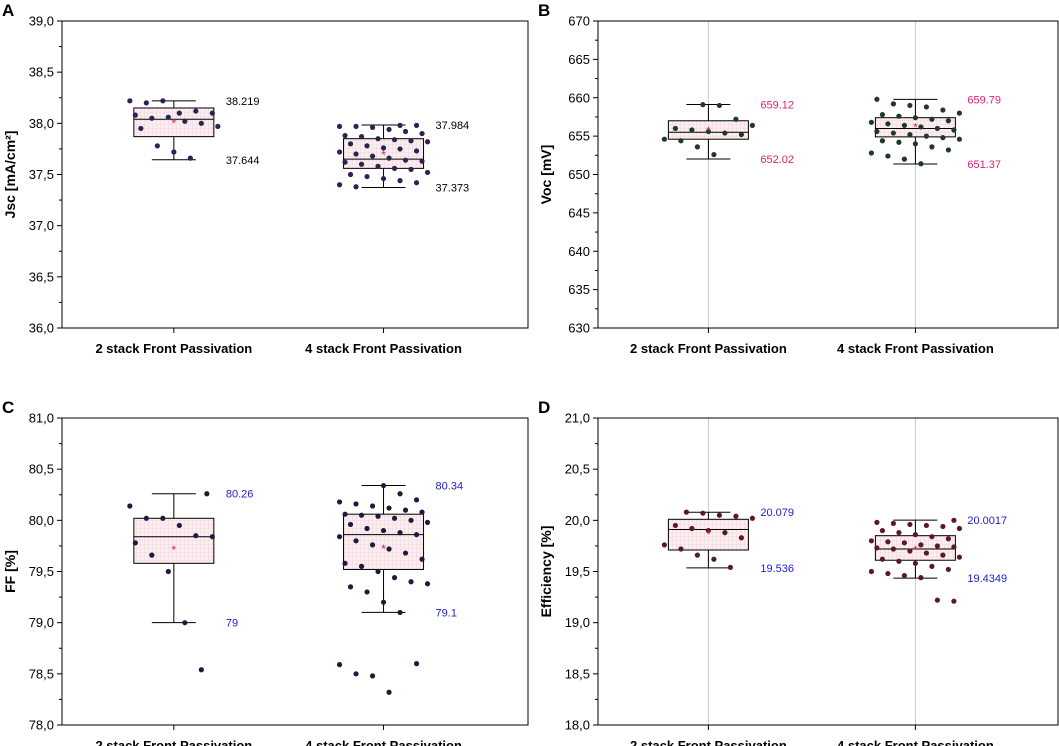  Describe the element at coordinates (579, 97) in the screenshot. I see `y-tick-label: 660` at that location.